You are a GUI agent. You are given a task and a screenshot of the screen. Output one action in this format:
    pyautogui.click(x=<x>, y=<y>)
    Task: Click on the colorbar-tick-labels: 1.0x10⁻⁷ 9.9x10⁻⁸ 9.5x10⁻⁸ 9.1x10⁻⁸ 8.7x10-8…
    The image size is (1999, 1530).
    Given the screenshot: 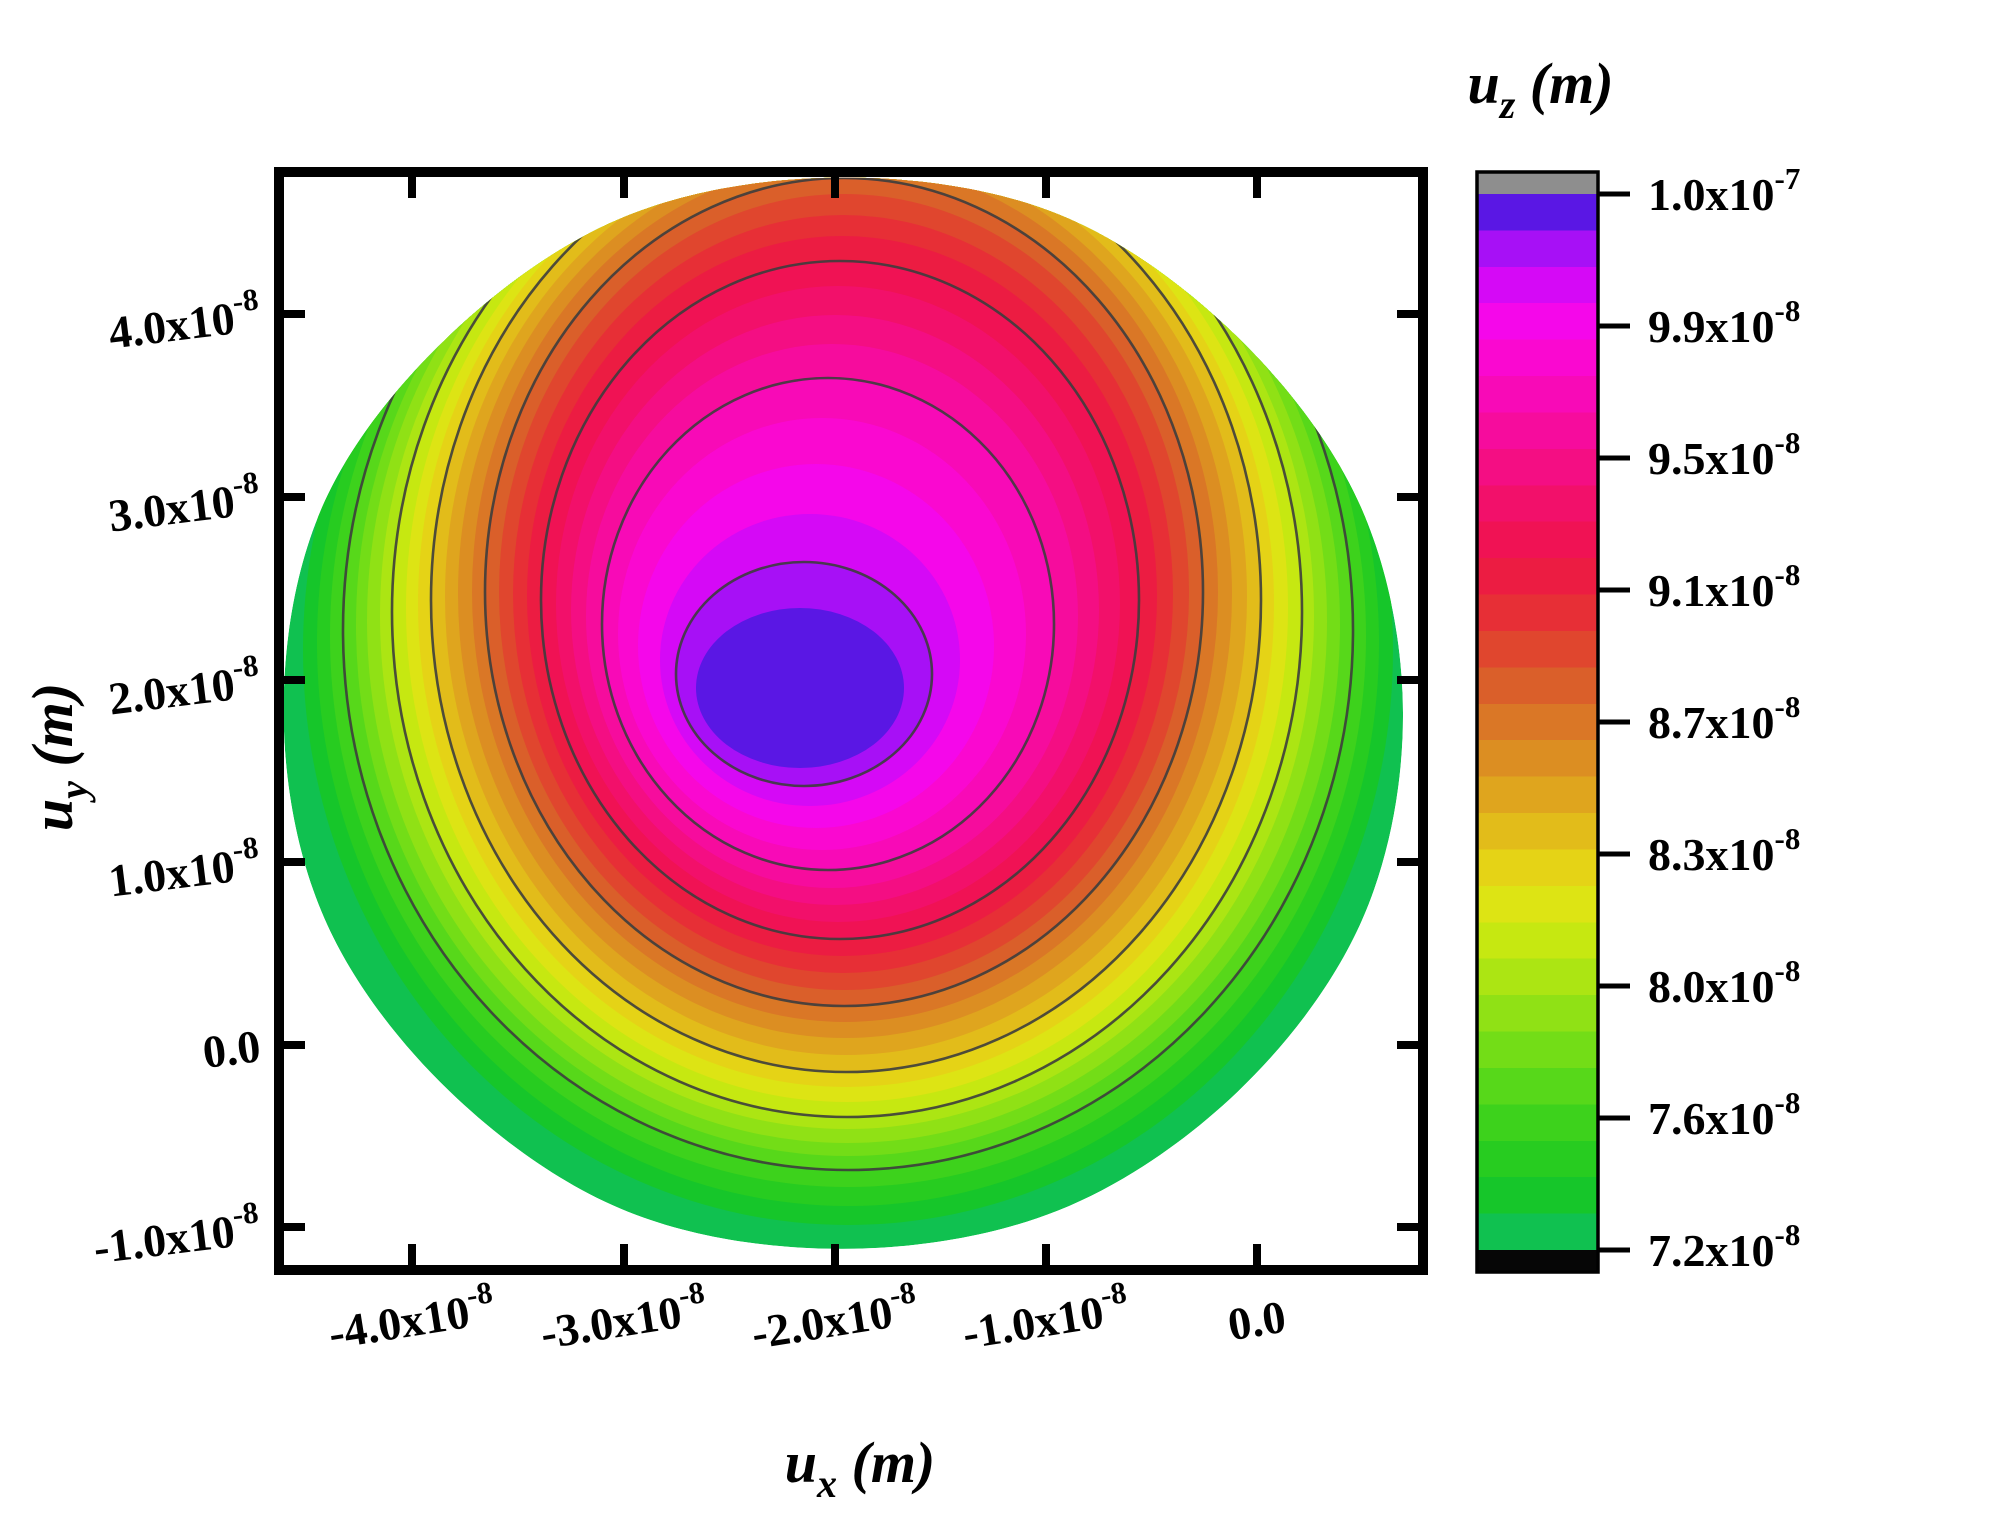 What is the action you would take?
    pyautogui.click(x=1724, y=718)
    